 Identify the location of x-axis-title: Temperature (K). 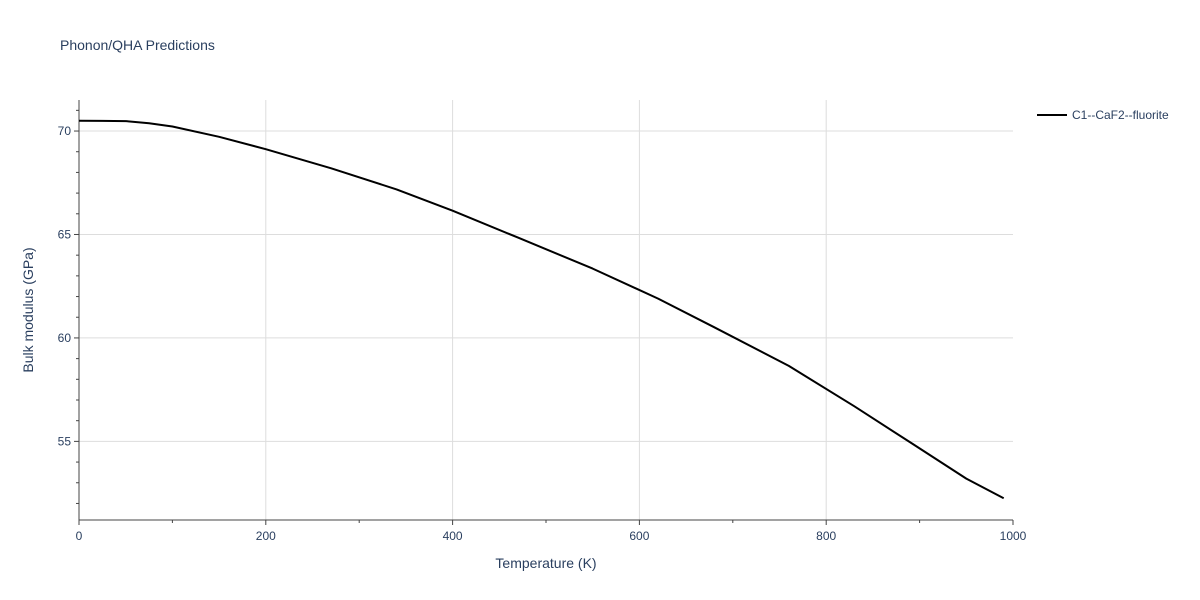
(545, 563).